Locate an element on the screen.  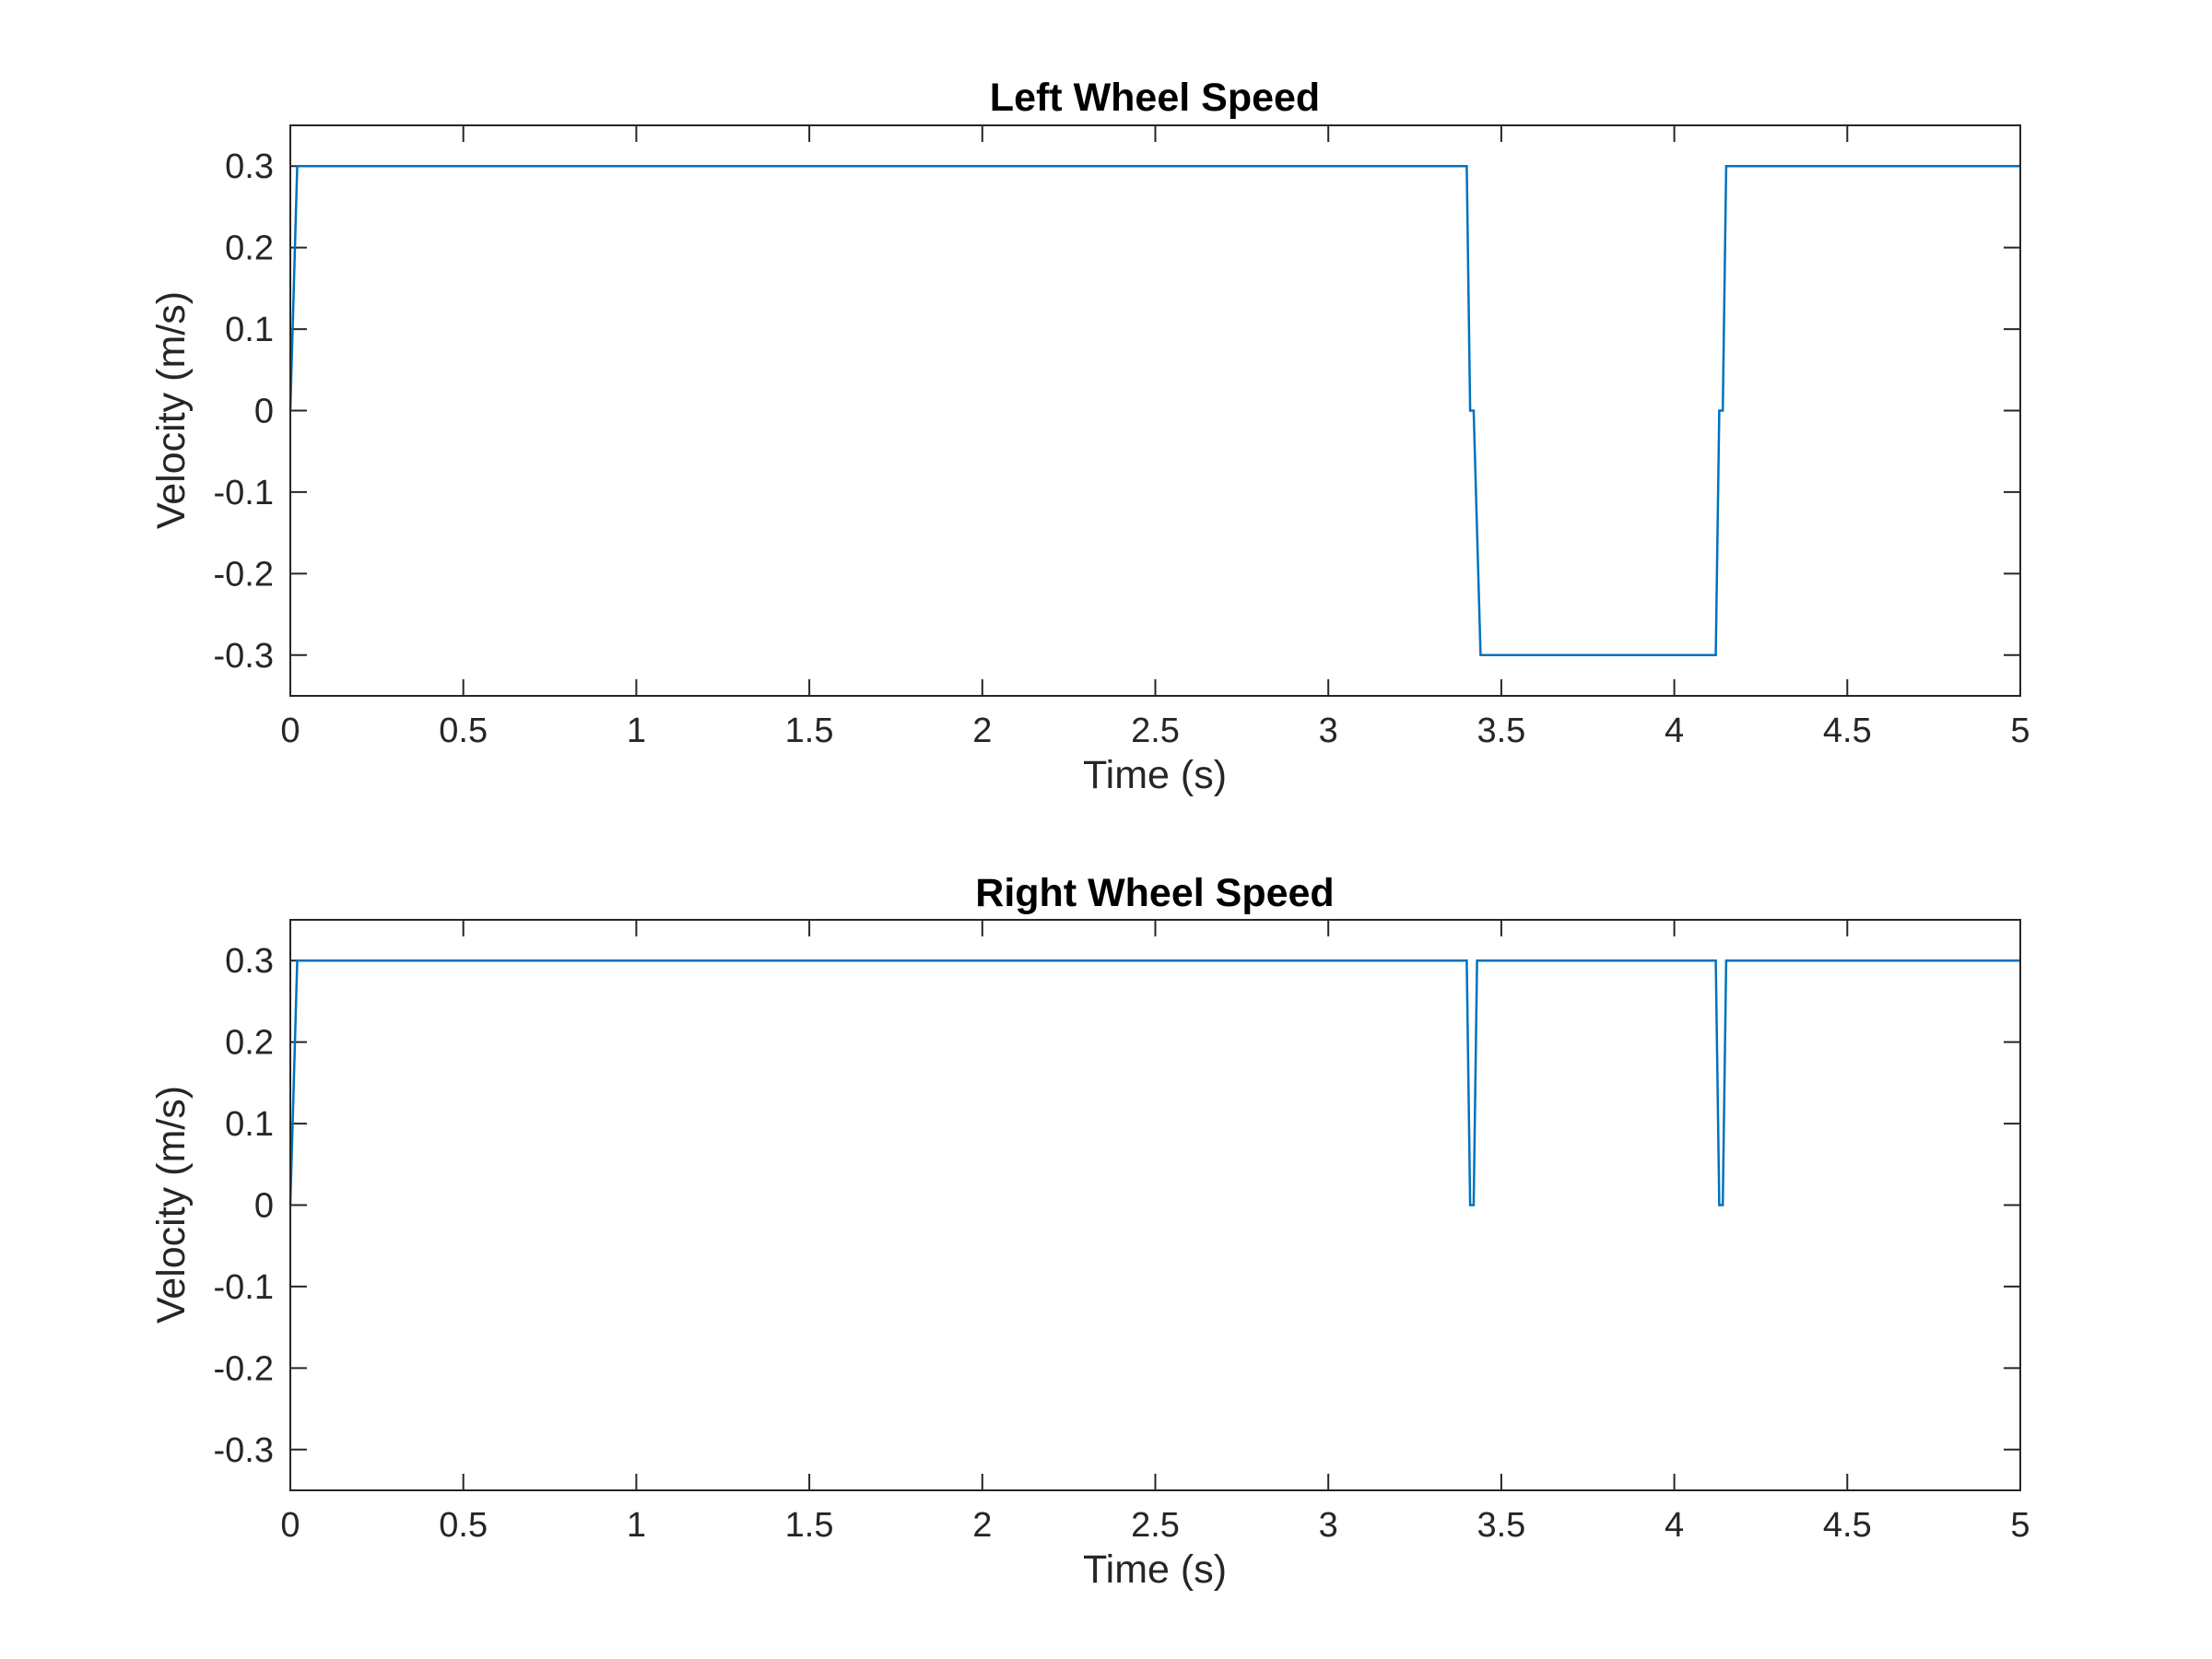
chart-title: Right Wheel Speed is located at coordinates (1154, 893).